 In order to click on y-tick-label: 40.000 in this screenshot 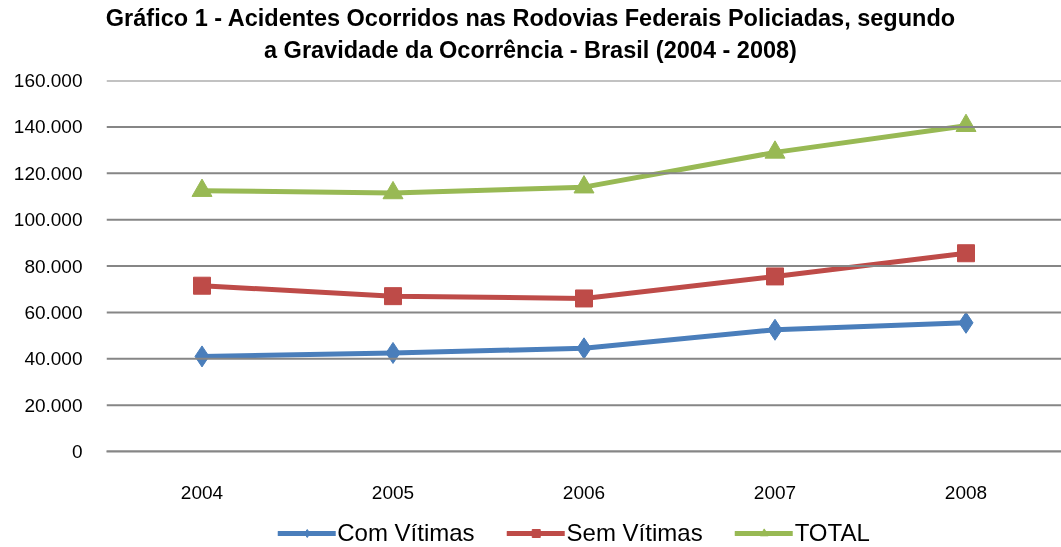, I will do `click(53, 359)`.